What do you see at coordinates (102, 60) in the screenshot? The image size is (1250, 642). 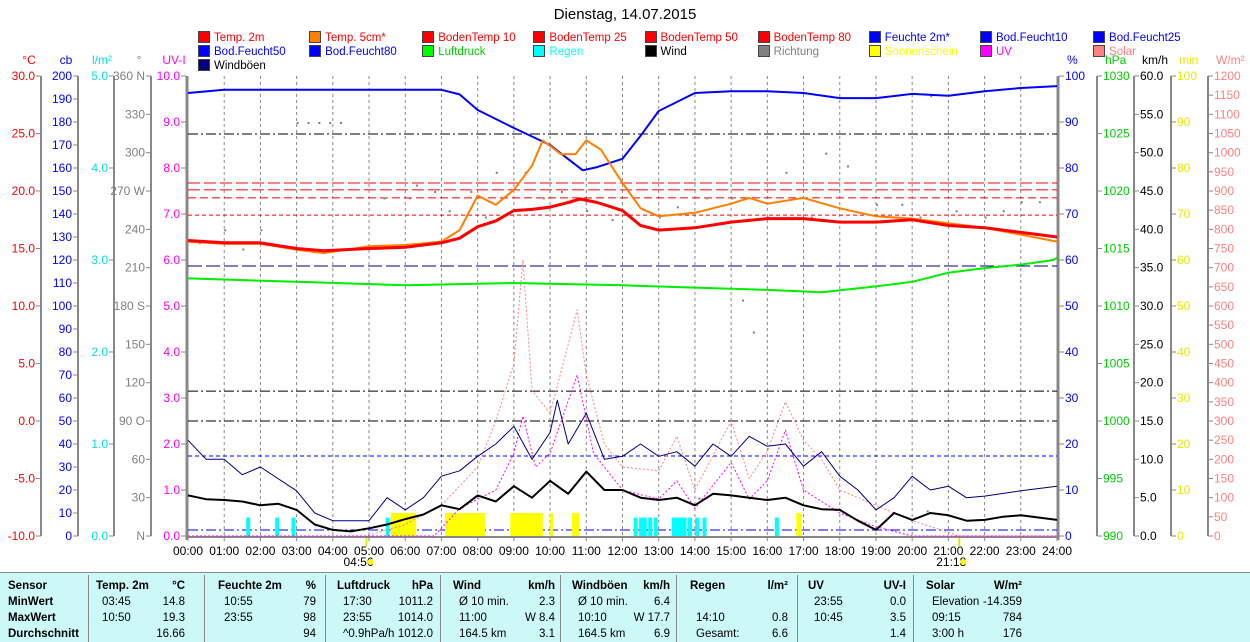 I see `axis-unit-rain: l/m²` at bounding box center [102, 60].